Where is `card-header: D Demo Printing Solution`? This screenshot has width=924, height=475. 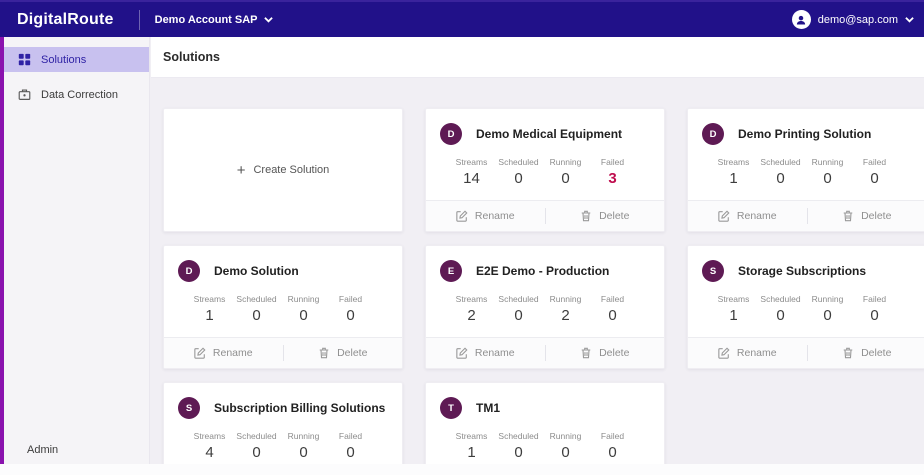 card-header: D Demo Printing Solution is located at coordinates (806, 127).